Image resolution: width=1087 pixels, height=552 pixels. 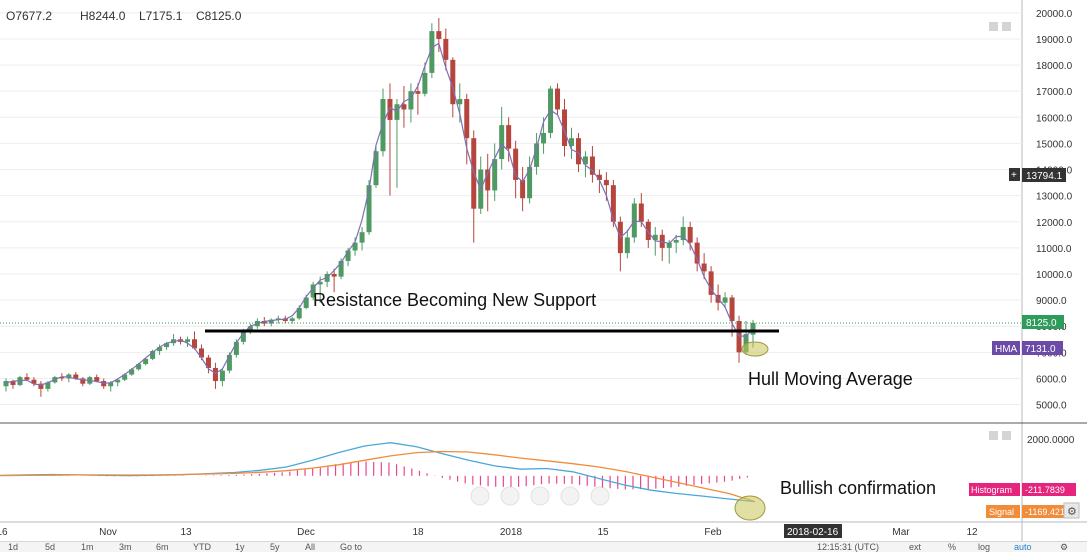 I want to click on macd-line, so click(x=378, y=472).